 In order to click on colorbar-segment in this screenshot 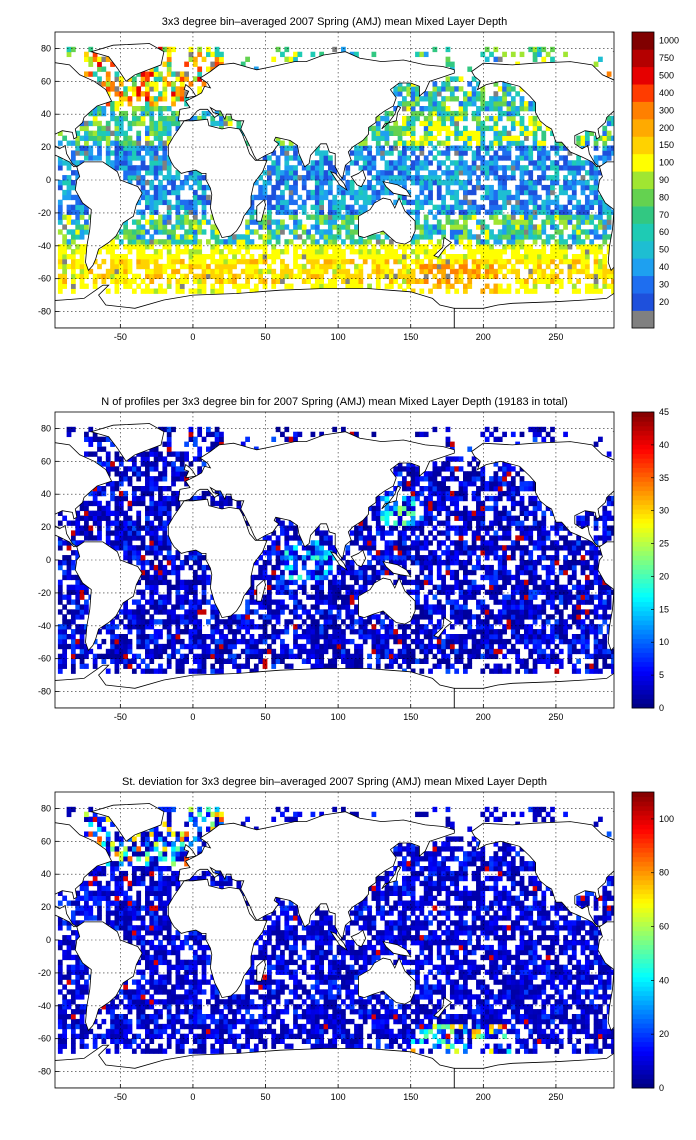, I will do `click(643, 41)`.